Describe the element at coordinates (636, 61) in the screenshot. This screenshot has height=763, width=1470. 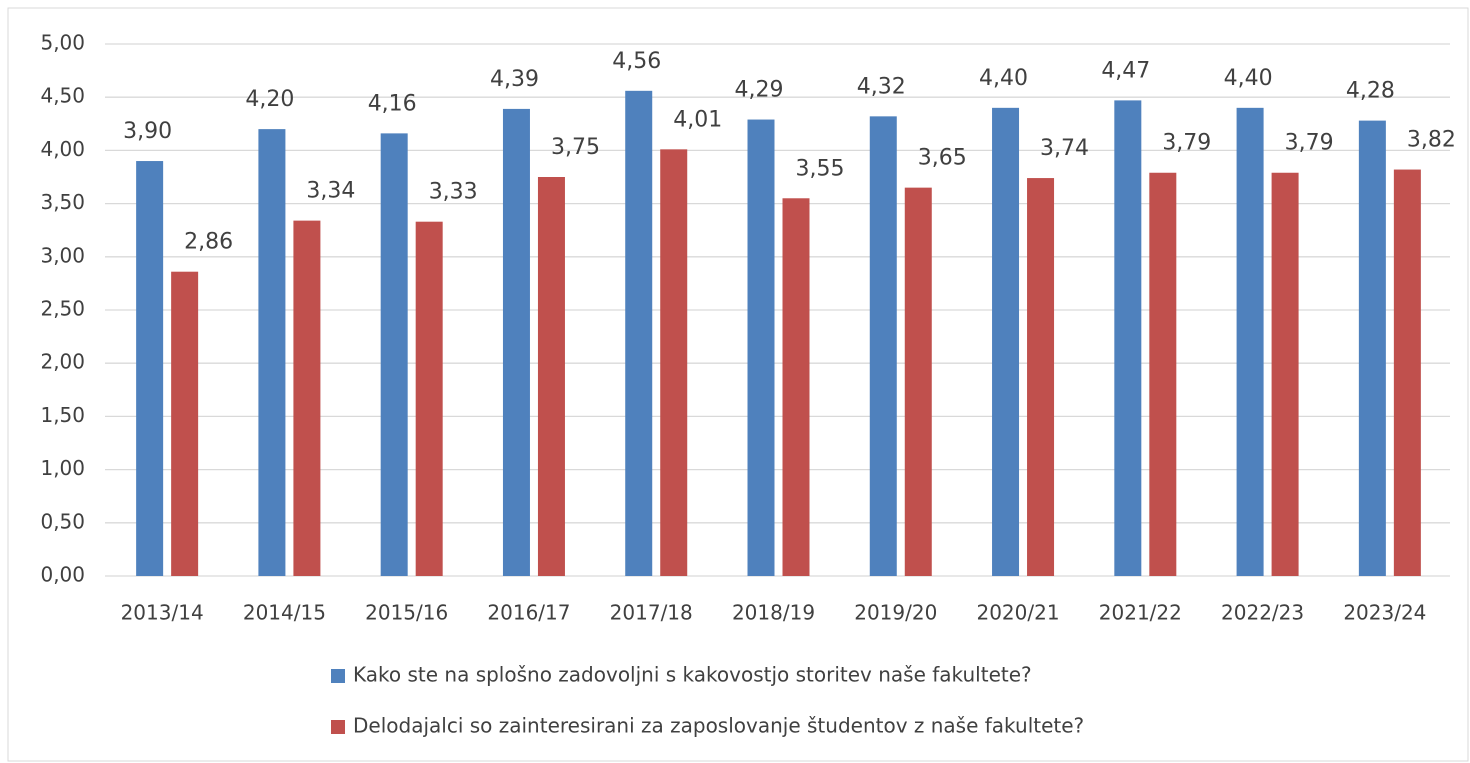
I see `data-label: 4,56` at that location.